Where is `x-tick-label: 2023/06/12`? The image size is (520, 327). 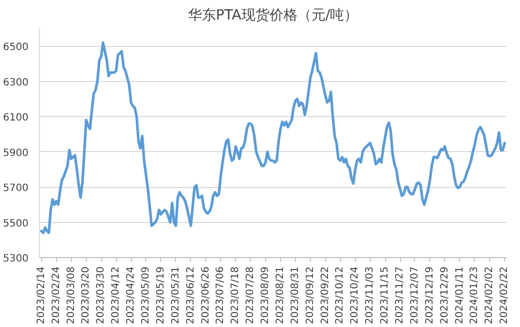
x-tick-label: 2023/06/12 is located at coordinates (190, 295).